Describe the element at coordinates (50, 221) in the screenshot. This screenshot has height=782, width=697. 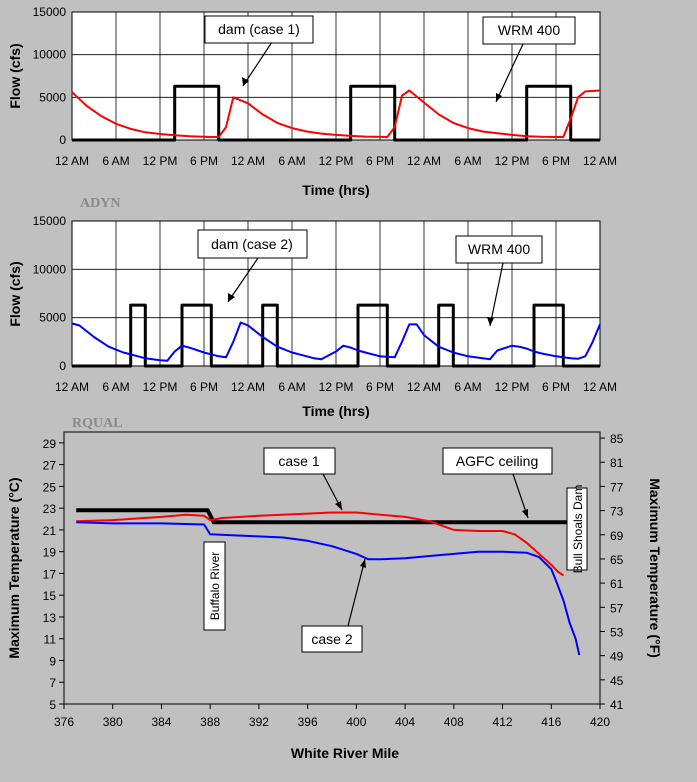
I see `c2-y-tick-label: 15000` at that location.